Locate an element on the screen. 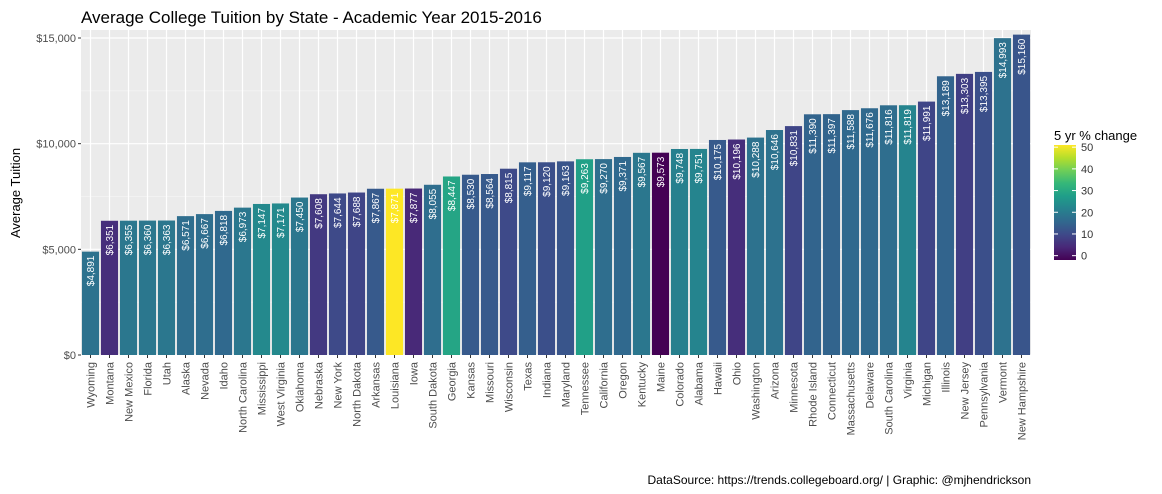  bar-value-label: $7,871 is located at coordinates (395, 207).